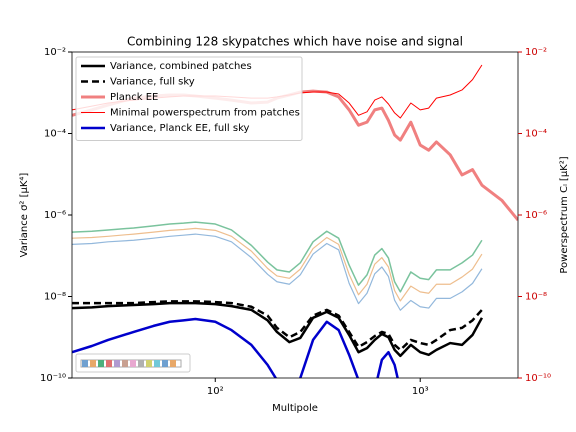 Image resolution: width=576 pixels, height=432 pixels. What do you see at coordinates (180, 128) in the screenshot?
I see `legend-label: Variance, Planck EE, full sky` at bounding box center [180, 128].